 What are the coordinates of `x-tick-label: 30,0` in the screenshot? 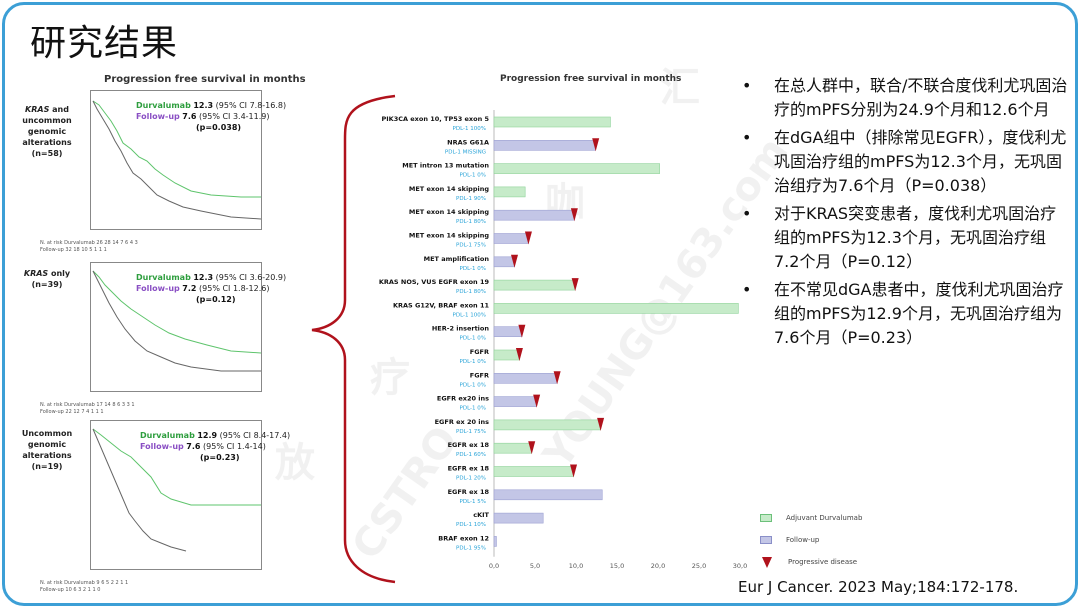 It's located at (740, 566).